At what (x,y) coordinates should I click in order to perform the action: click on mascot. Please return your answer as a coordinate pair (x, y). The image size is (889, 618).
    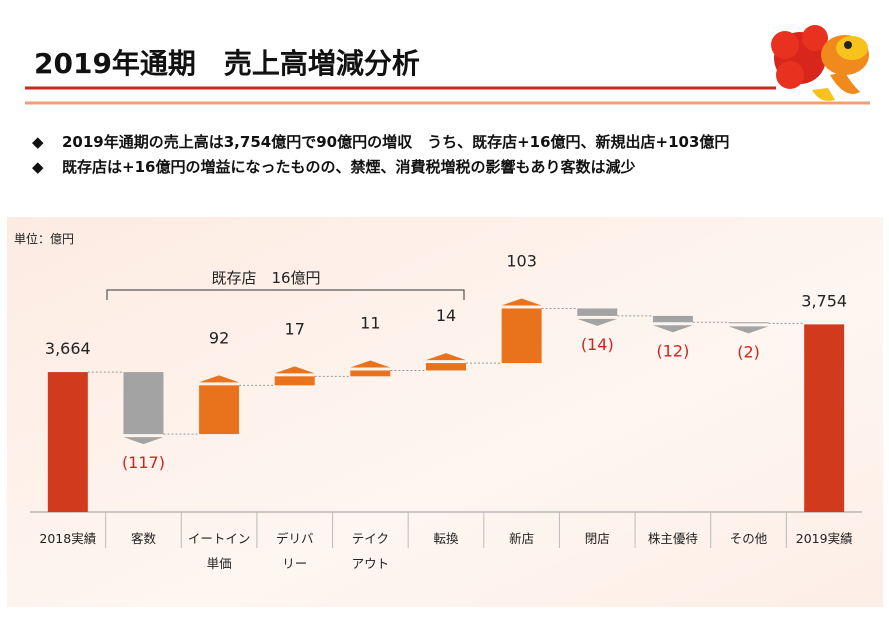
    Looking at the image, I should click on (820, 63).